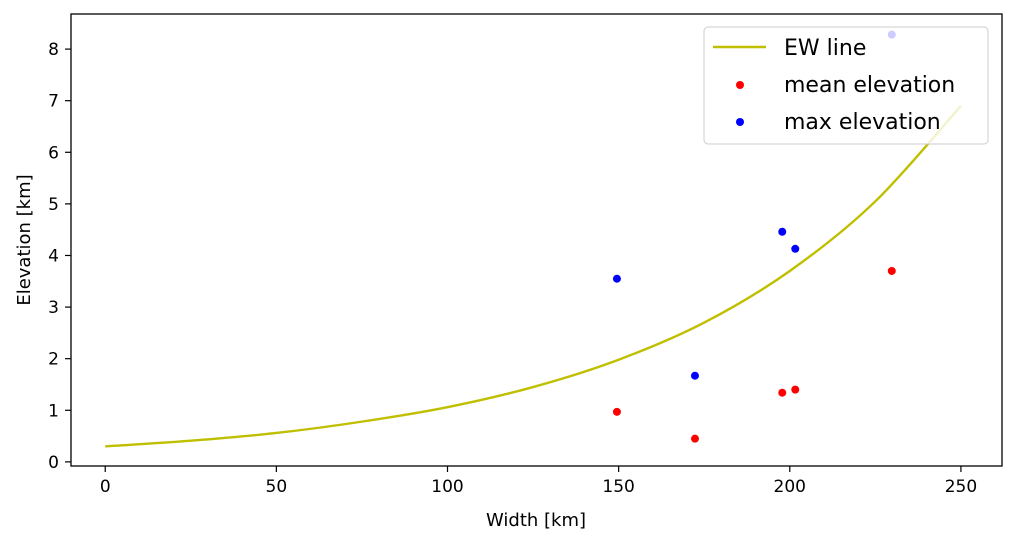  What do you see at coordinates (740, 85) in the screenshot?
I see `legend-mean-swatch` at bounding box center [740, 85].